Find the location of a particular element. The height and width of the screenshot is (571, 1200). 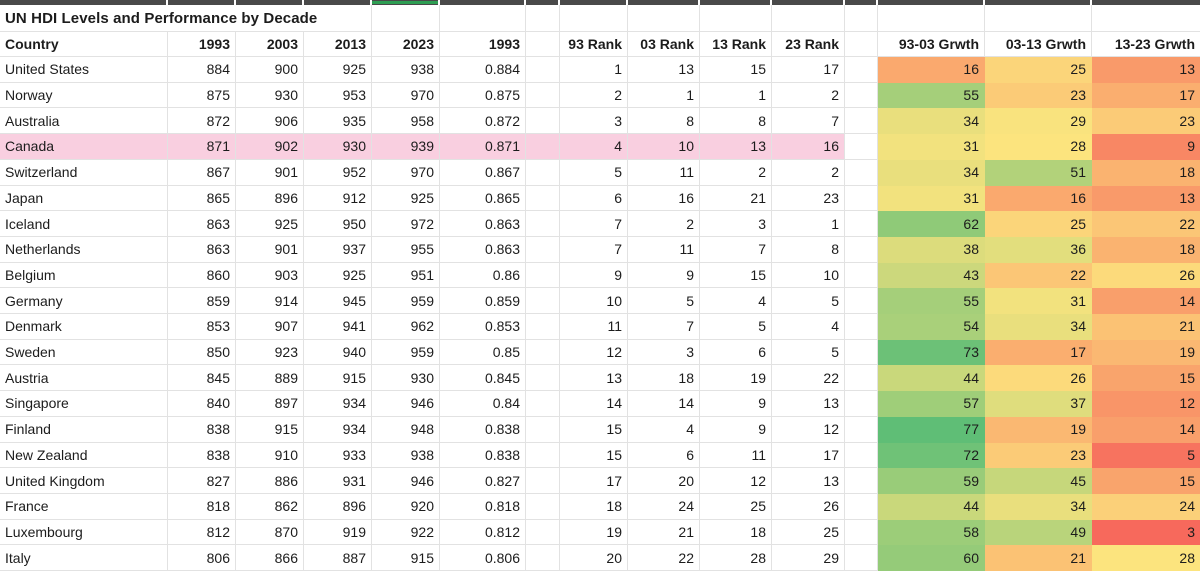

cell-y2013: 887 is located at coordinates (338, 558).